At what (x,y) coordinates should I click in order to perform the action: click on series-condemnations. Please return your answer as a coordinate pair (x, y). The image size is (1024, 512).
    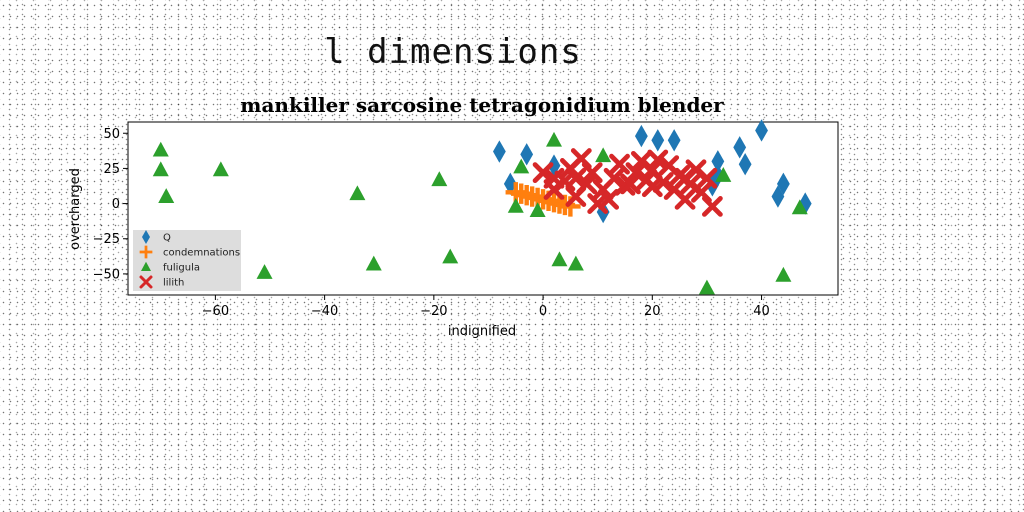
    Looking at the image, I should click on (543, 199).